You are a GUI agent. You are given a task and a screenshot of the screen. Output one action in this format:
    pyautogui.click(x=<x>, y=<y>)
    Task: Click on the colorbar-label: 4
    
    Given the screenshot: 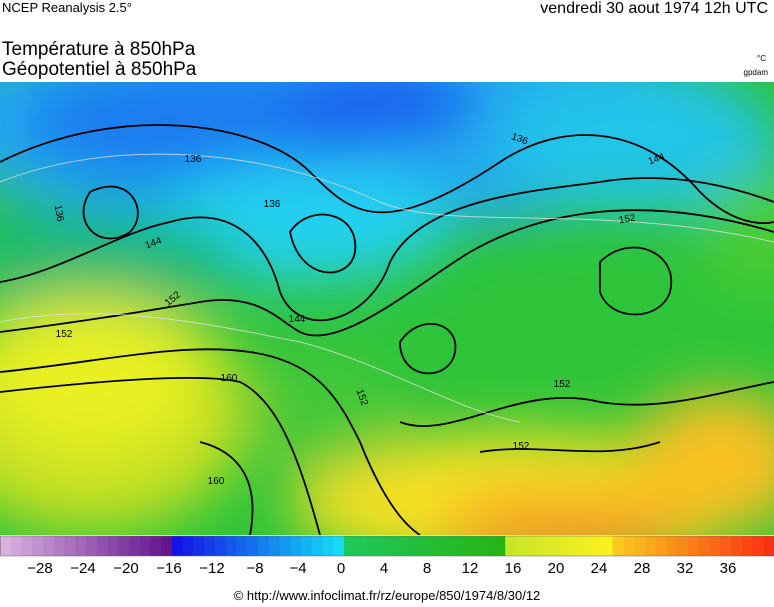 What is the action you would take?
    pyautogui.click(x=384, y=568)
    